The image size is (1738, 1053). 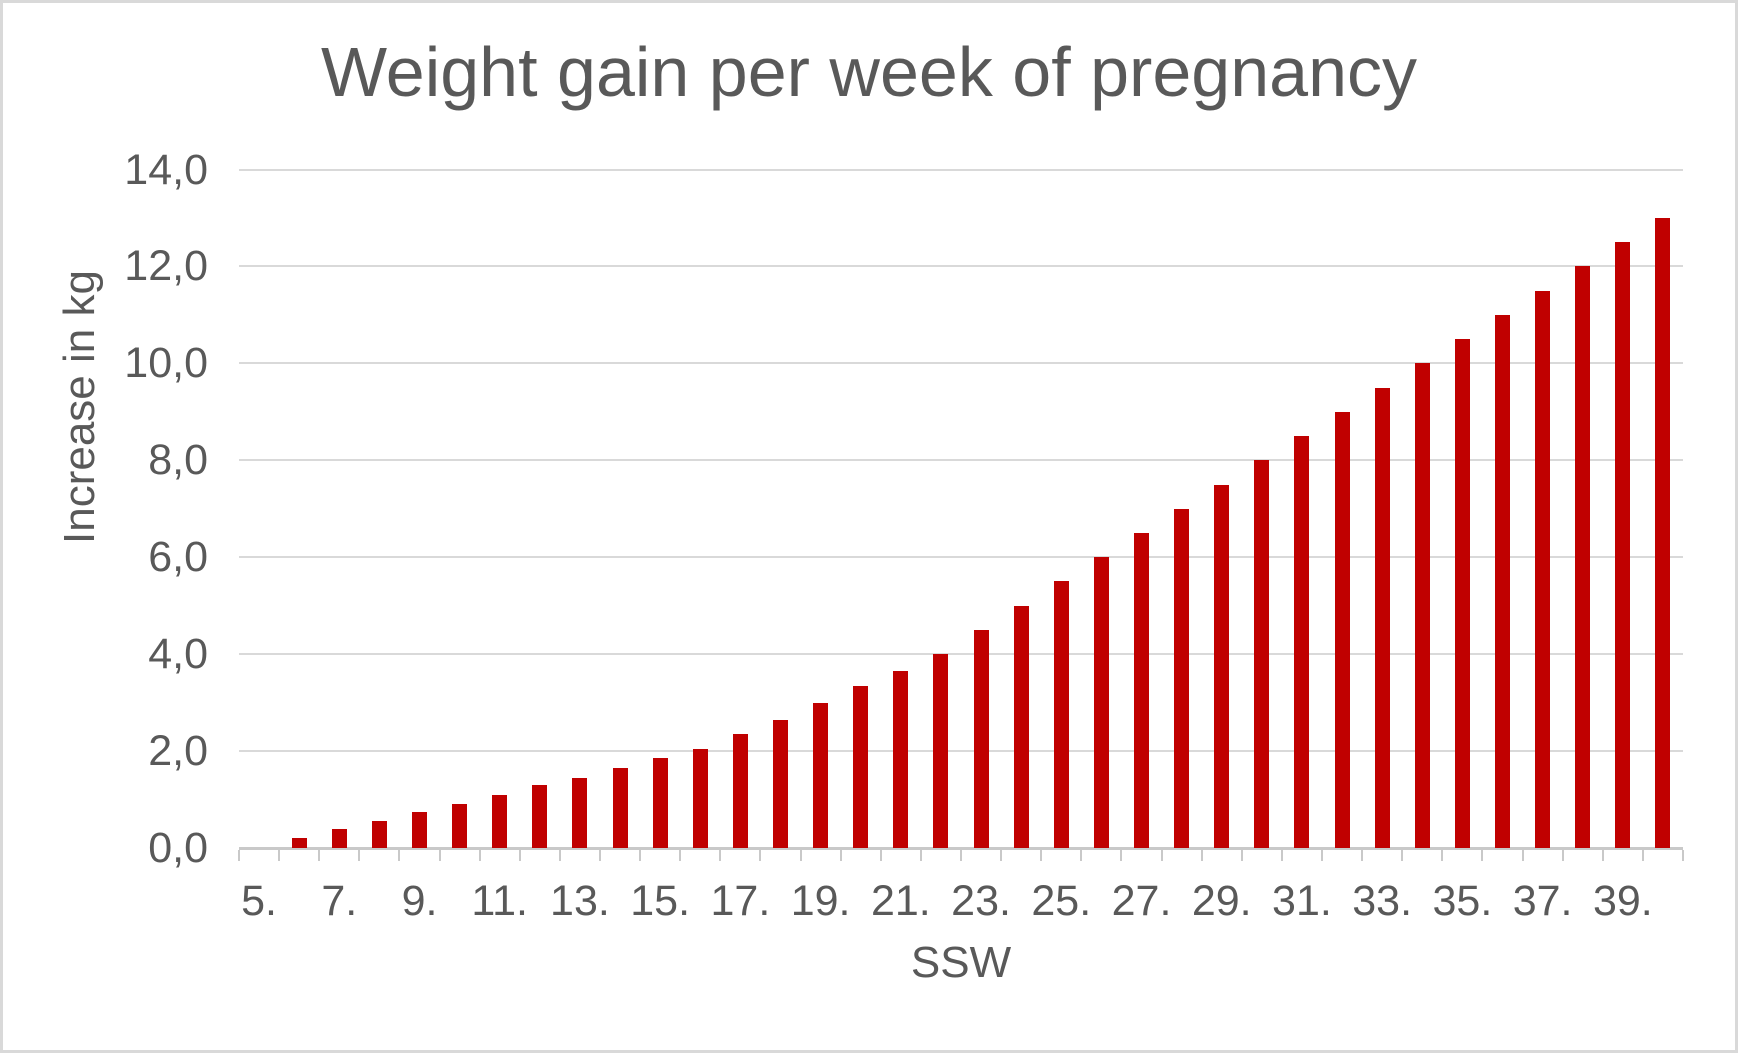 I want to click on x-axis-tick-label: 37., so click(x=1542, y=901).